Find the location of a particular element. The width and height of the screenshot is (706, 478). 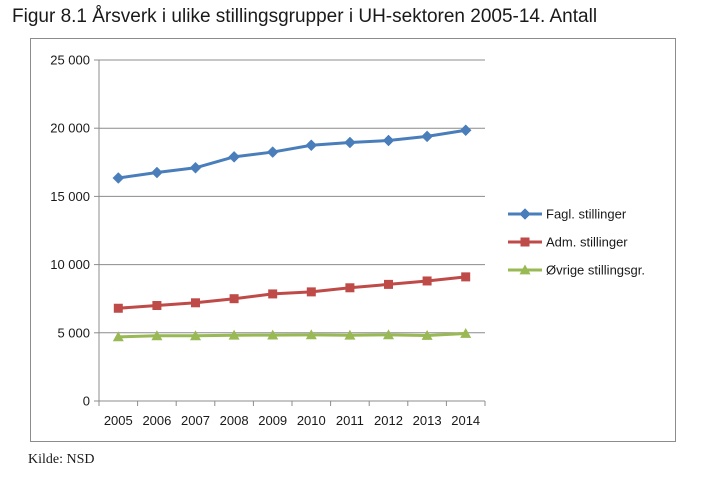

y-tick-label: 5 000 is located at coordinates (73, 332).